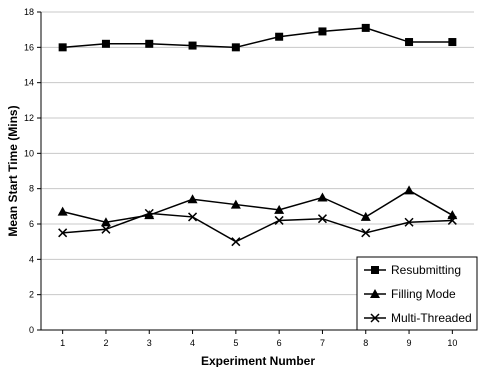 This screenshot has height=367, width=479. I want to click on series-multi-threaded, so click(257, 227).